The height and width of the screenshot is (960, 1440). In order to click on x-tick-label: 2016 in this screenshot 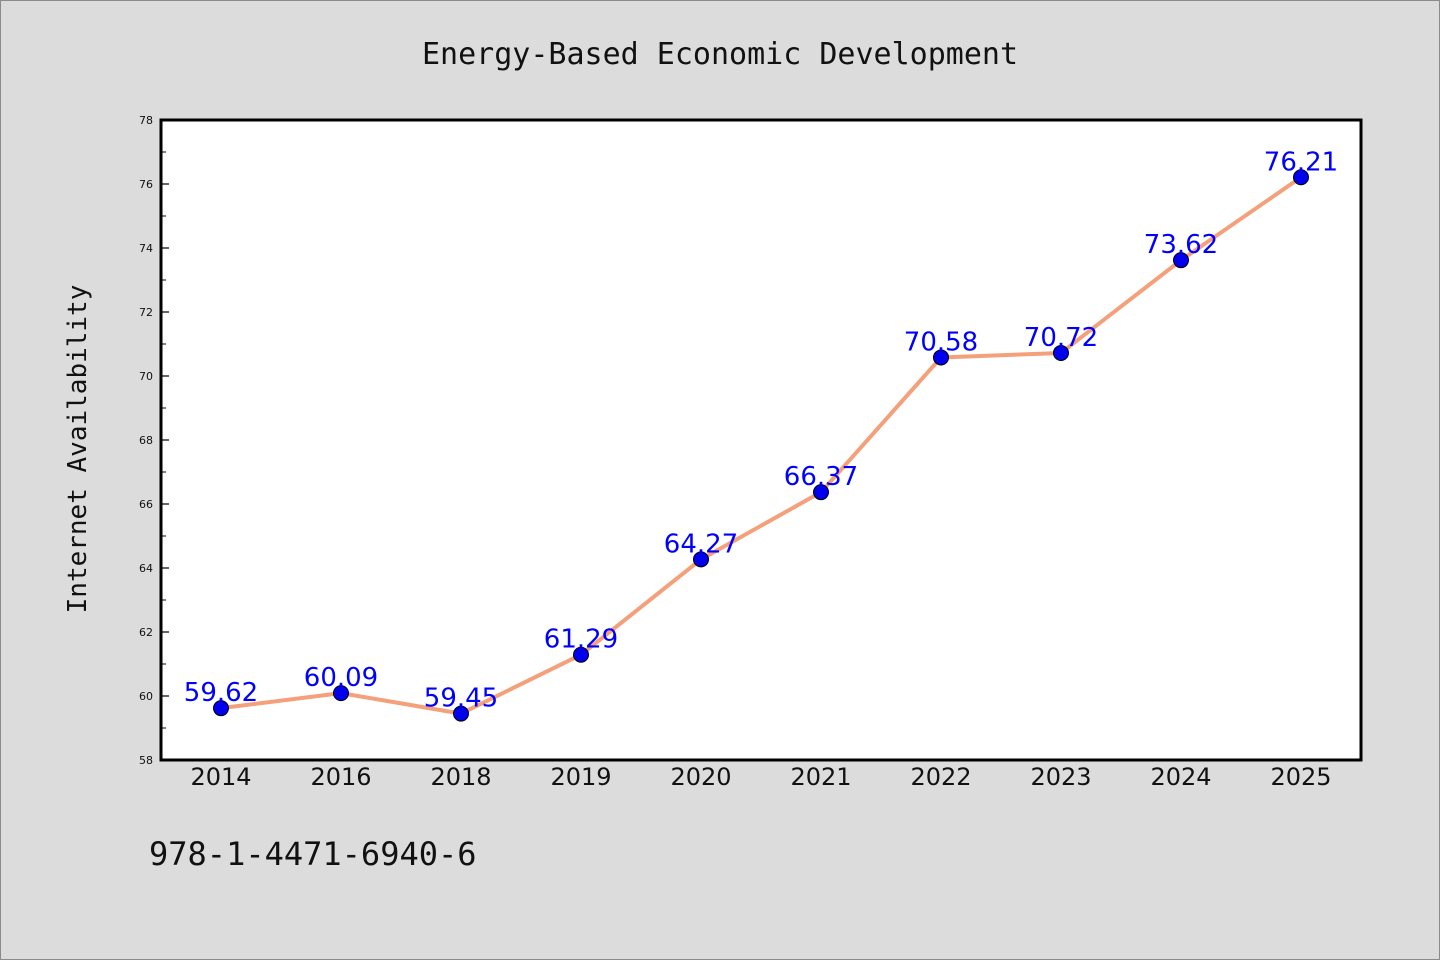, I will do `click(340, 777)`.